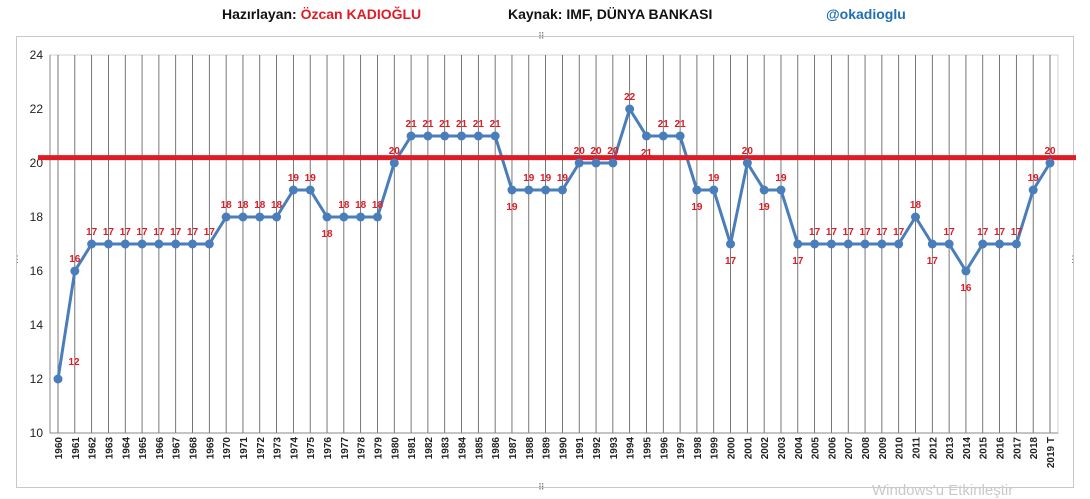 The image size is (1090, 499). What do you see at coordinates (293, 190) in the screenshot?
I see `data-point-1974` at bounding box center [293, 190].